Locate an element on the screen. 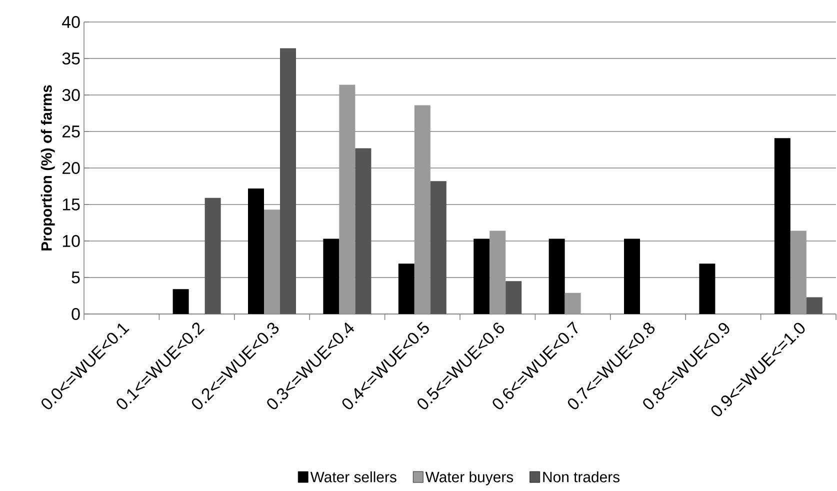 The height and width of the screenshot is (491, 837). y-tick-label: 40 is located at coordinates (71, 22).